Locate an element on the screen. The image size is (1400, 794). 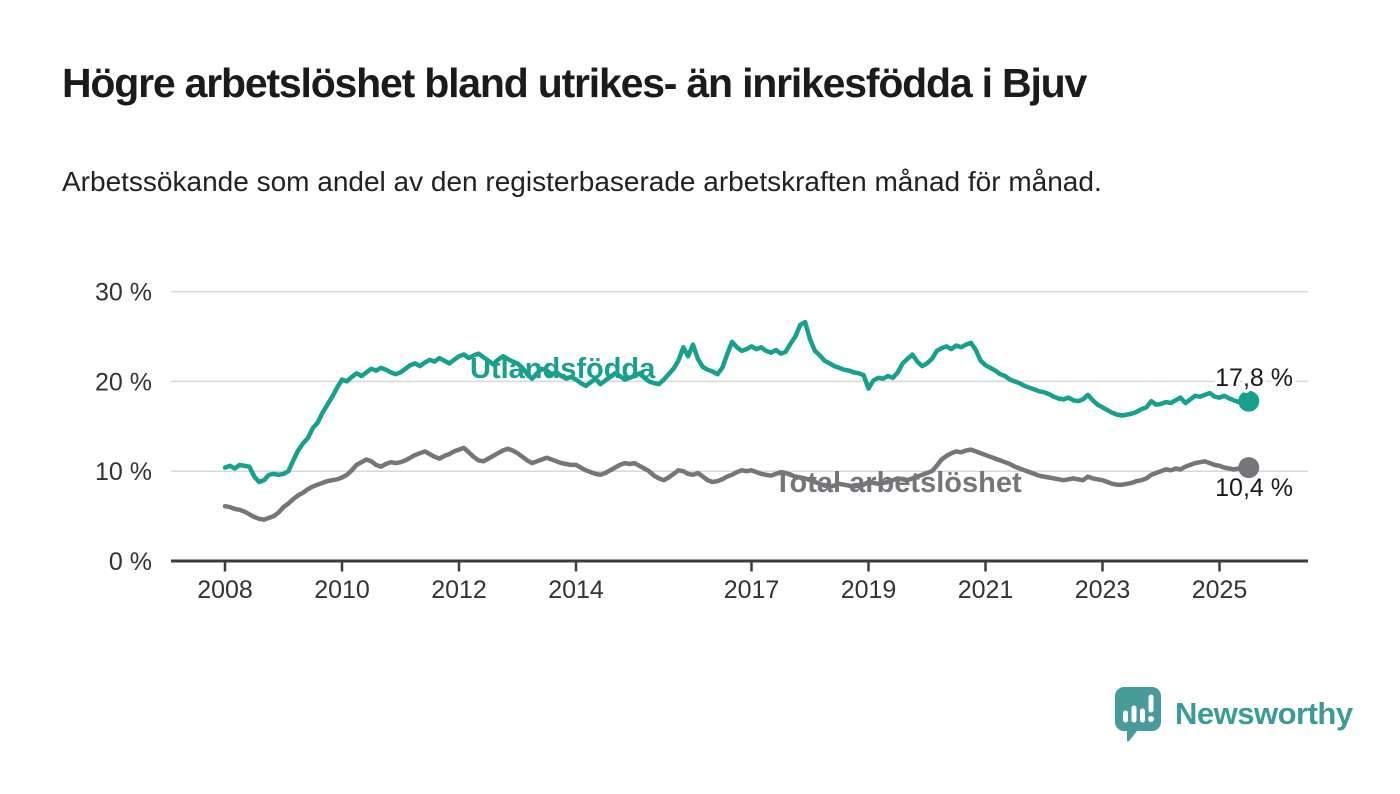
speech-bubble-shape is located at coordinates (1138, 714).